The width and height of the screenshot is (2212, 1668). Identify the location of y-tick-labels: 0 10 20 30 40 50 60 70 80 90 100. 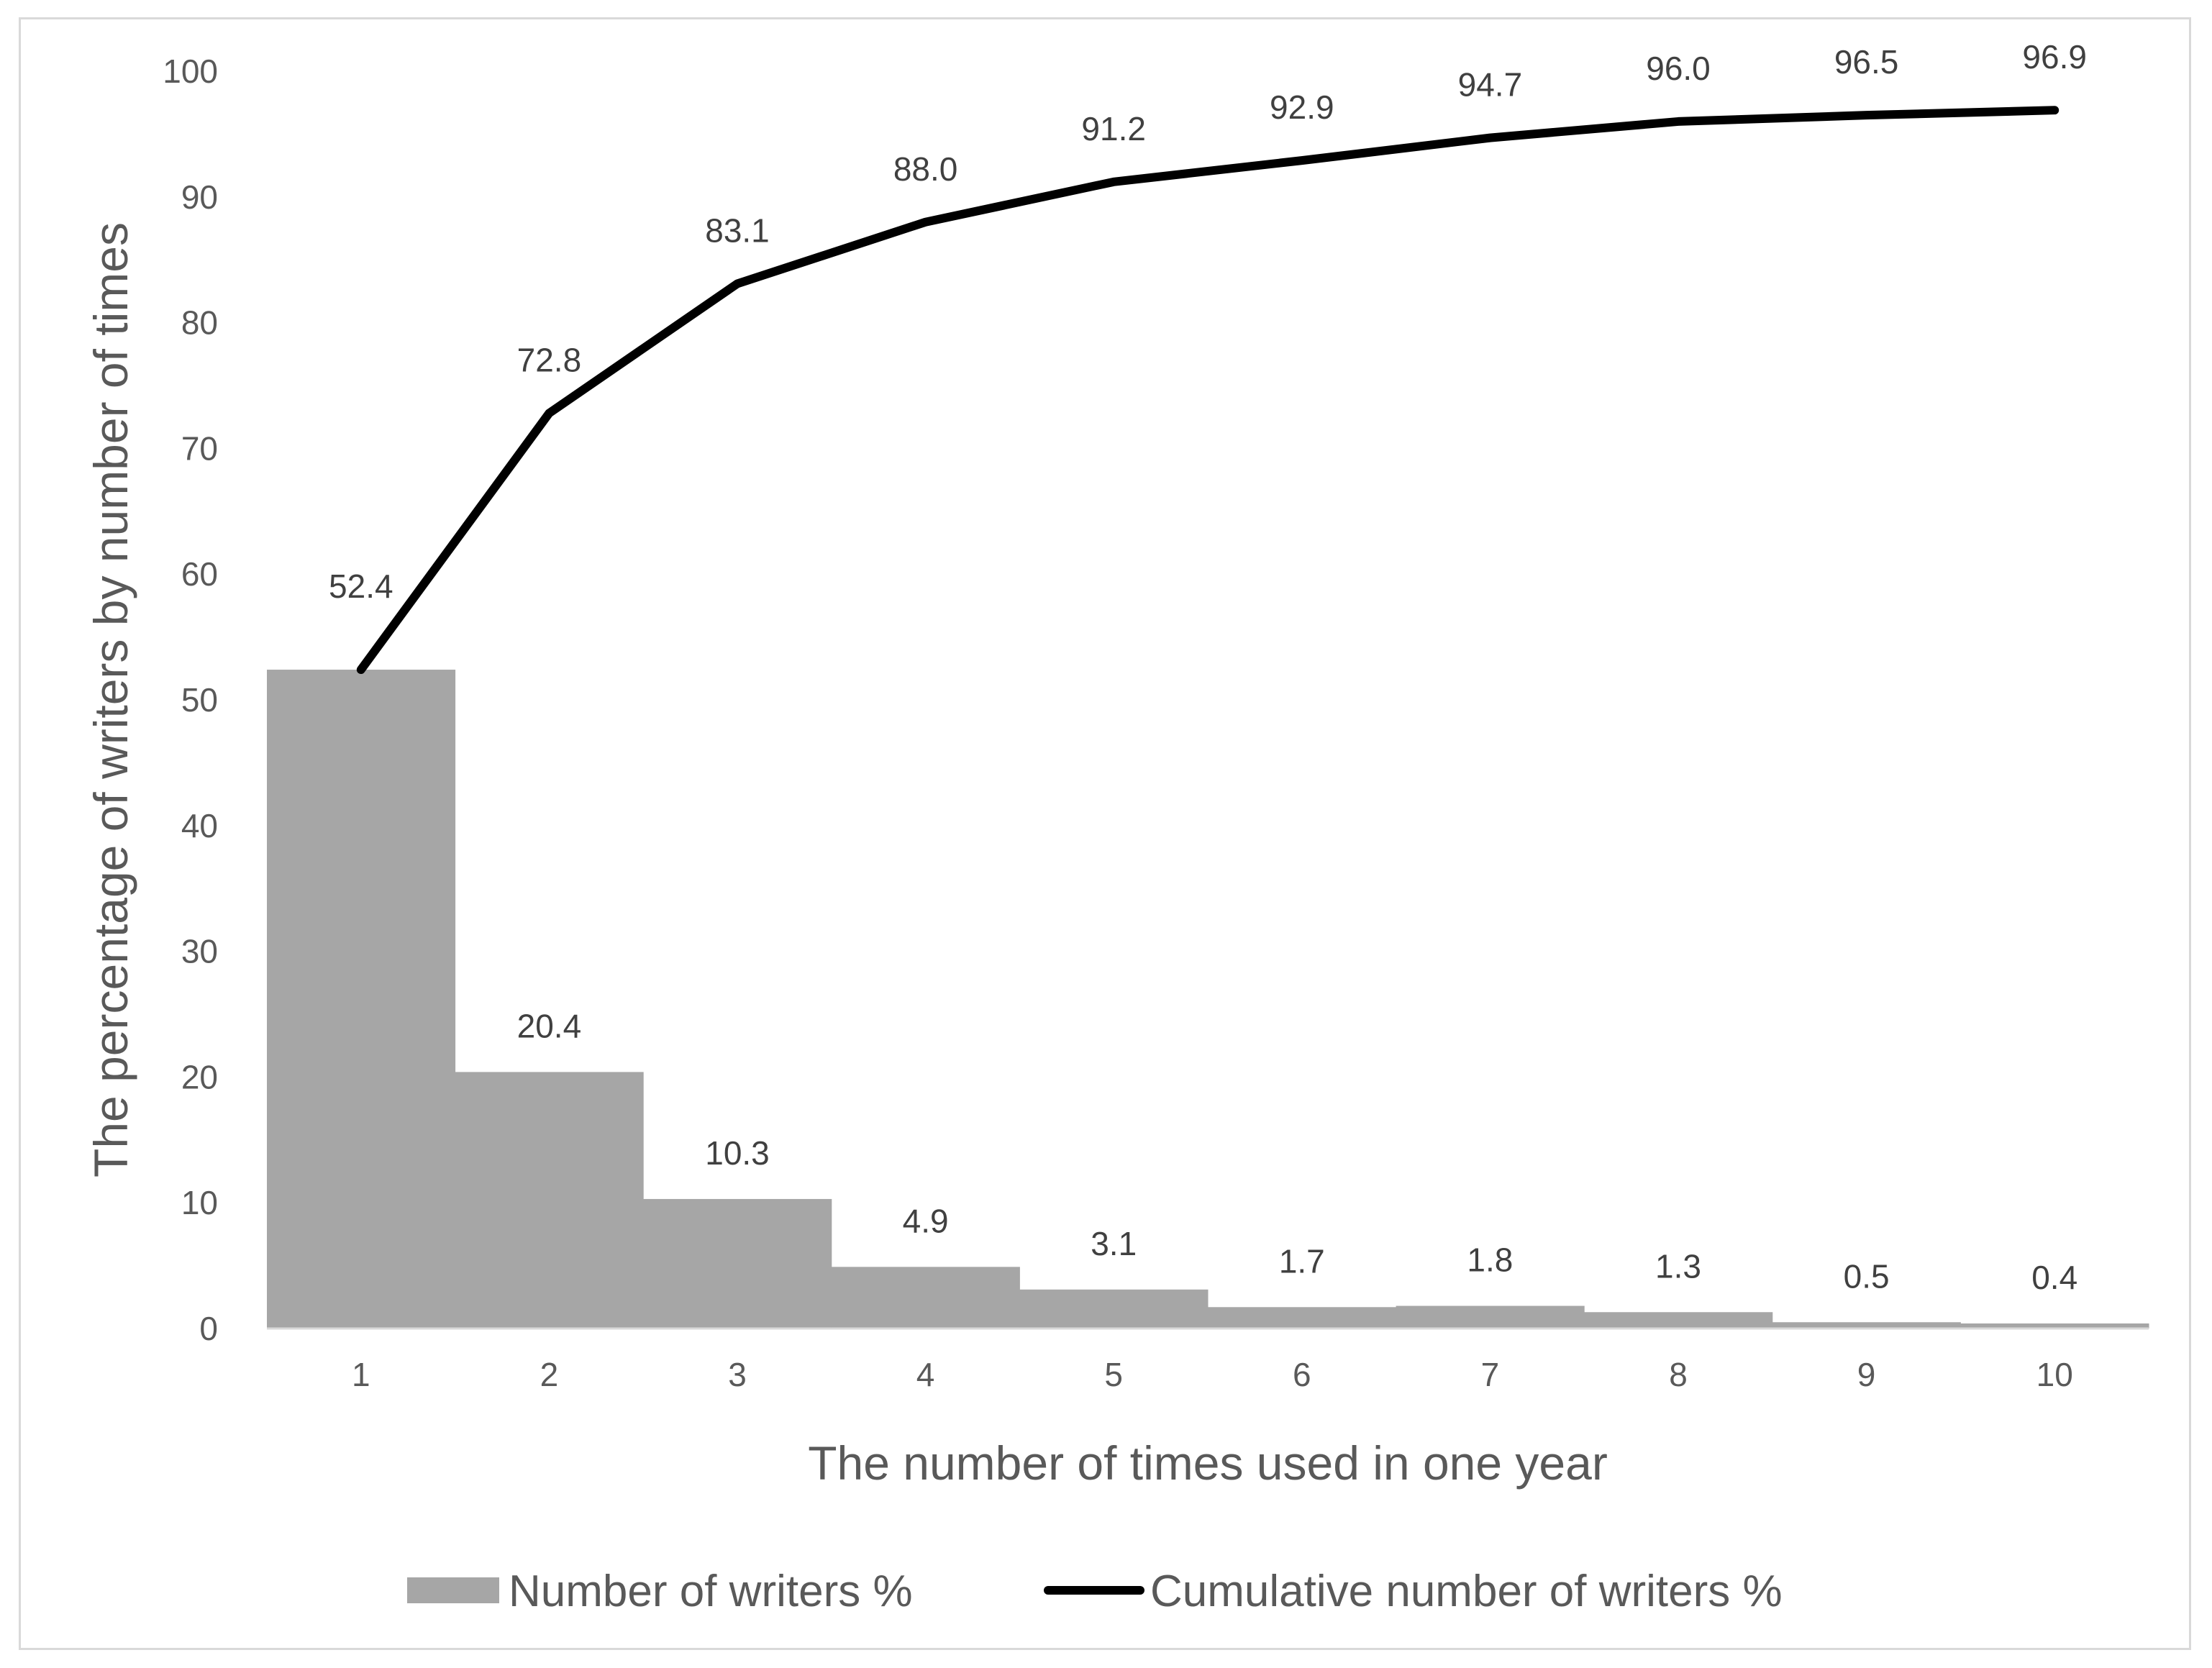
(190, 700).